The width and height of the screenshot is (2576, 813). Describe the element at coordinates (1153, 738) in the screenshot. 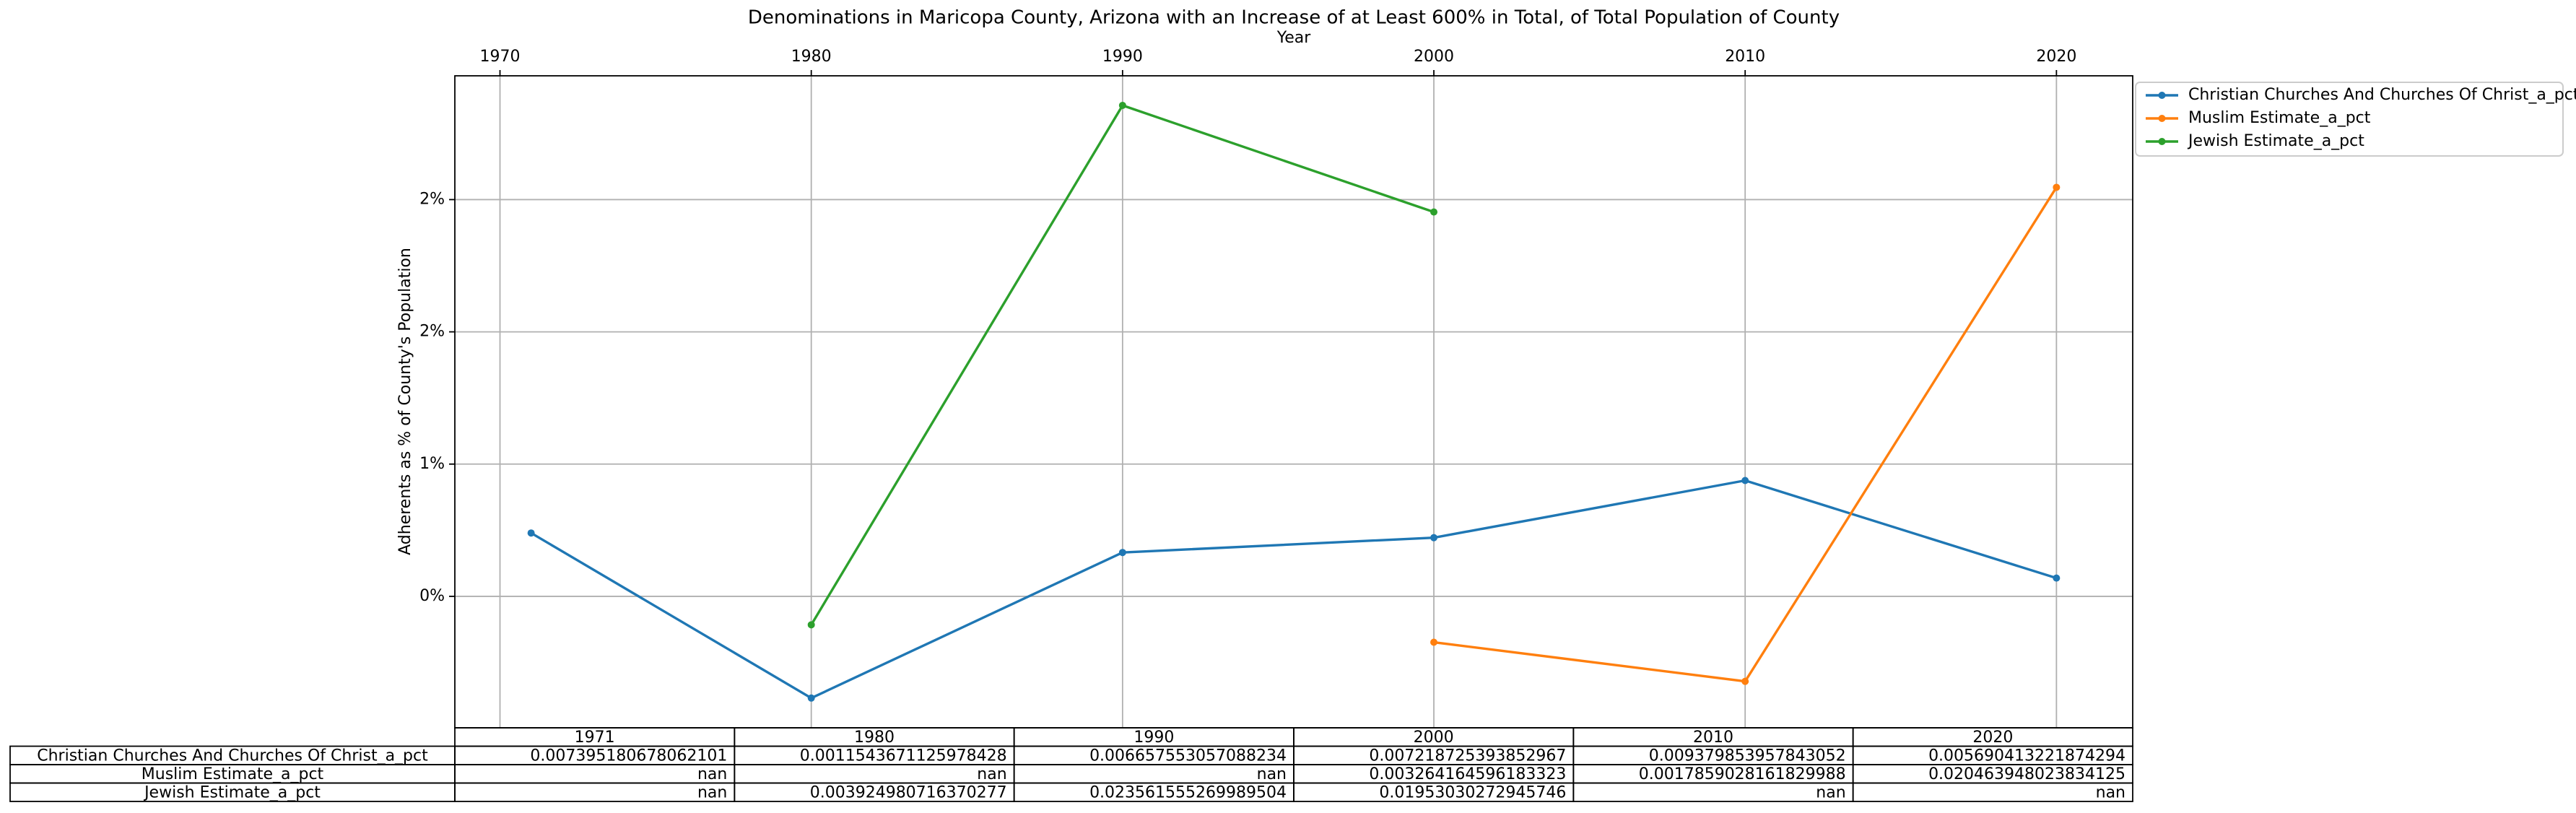

I see `table-column-header: 1990` at that location.